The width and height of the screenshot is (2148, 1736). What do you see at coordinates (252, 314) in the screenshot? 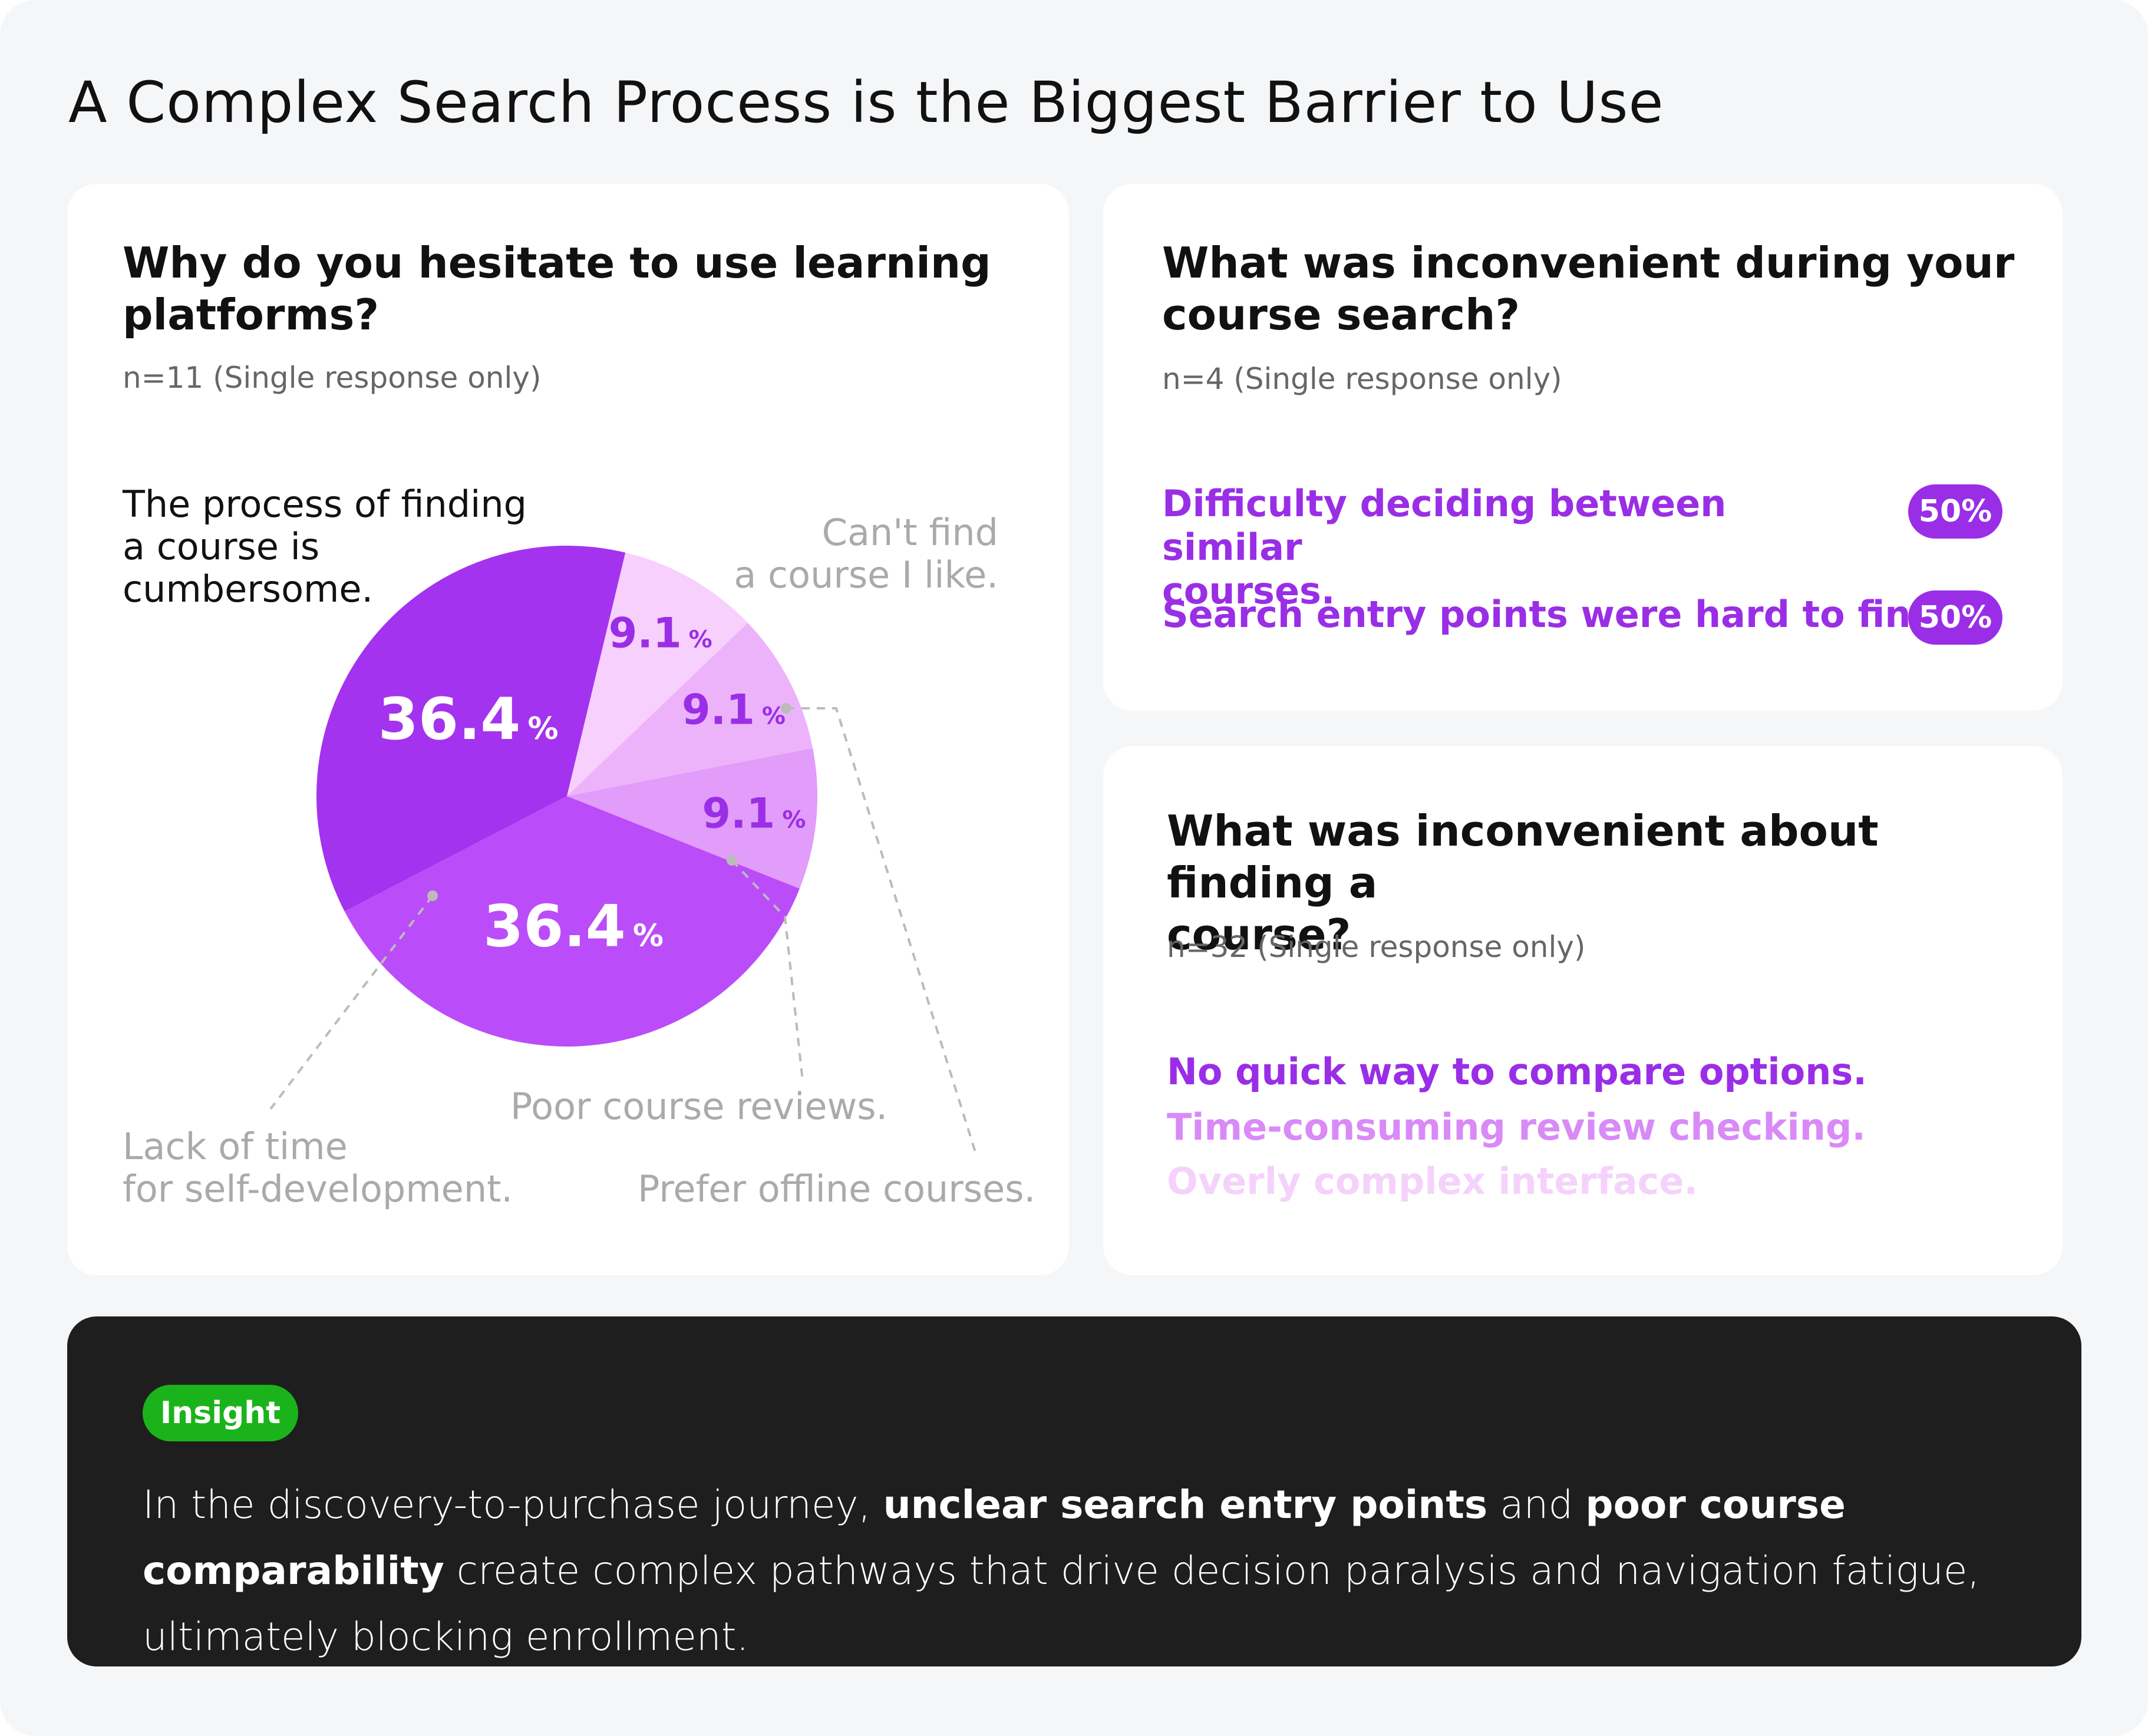
I see `pie-question-line-2: platforms?` at bounding box center [252, 314].